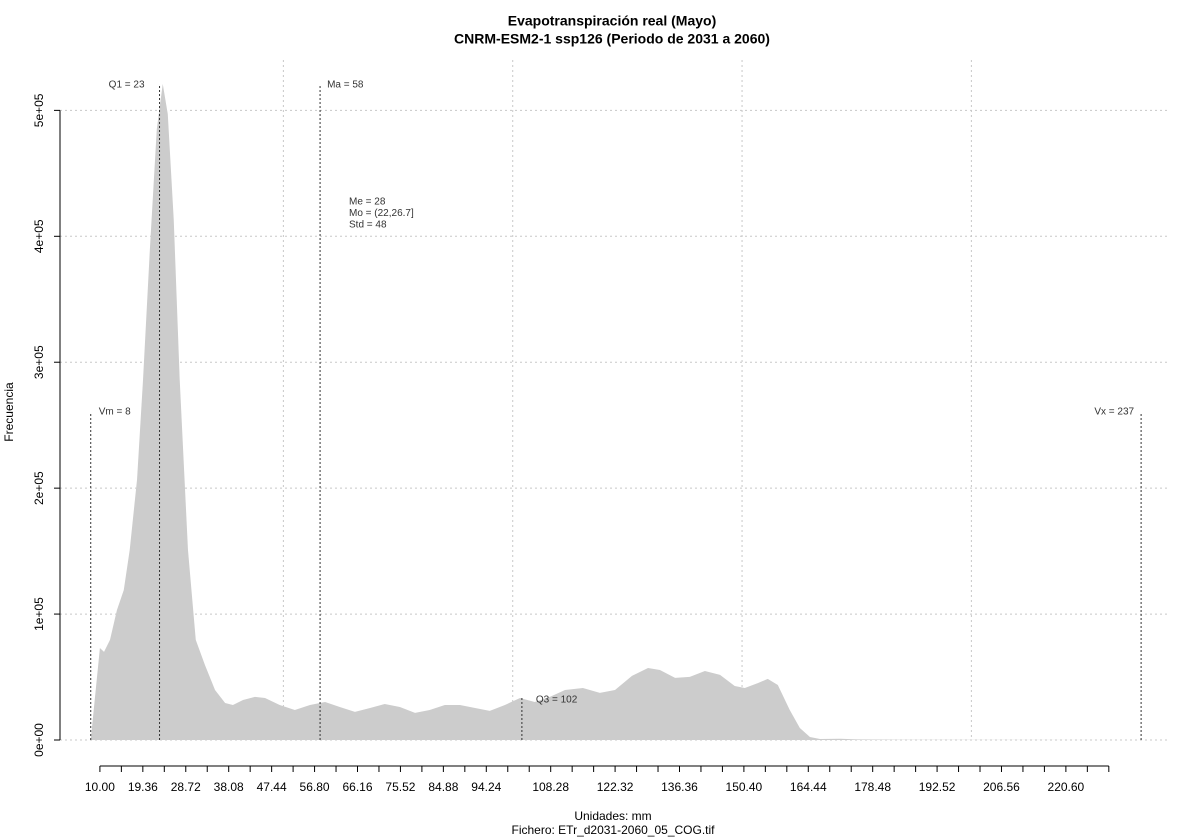 The width and height of the screenshot is (1200, 840). I want to click on x-tick-label: 108.28, so click(550, 787).